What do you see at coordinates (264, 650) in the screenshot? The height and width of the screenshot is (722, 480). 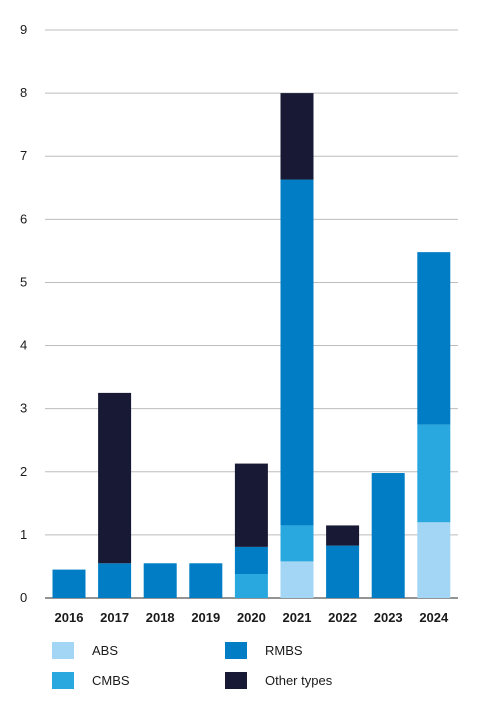 I see `legend-item-rmbs: RMBS` at bounding box center [264, 650].